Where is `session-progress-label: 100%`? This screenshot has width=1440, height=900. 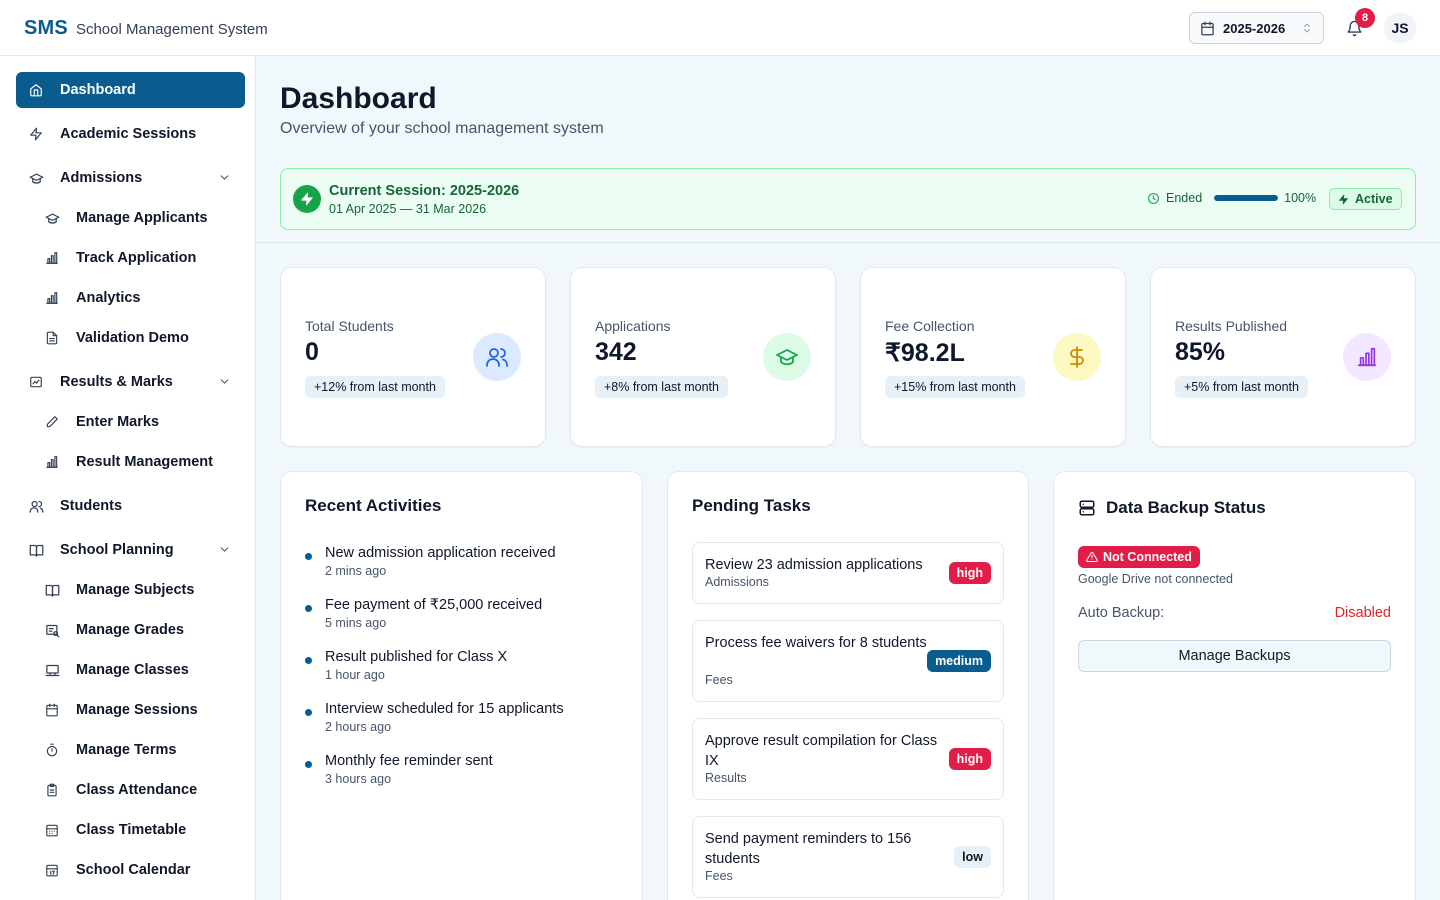
session-progress-label: 100% is located at coordinates (1300, 198).